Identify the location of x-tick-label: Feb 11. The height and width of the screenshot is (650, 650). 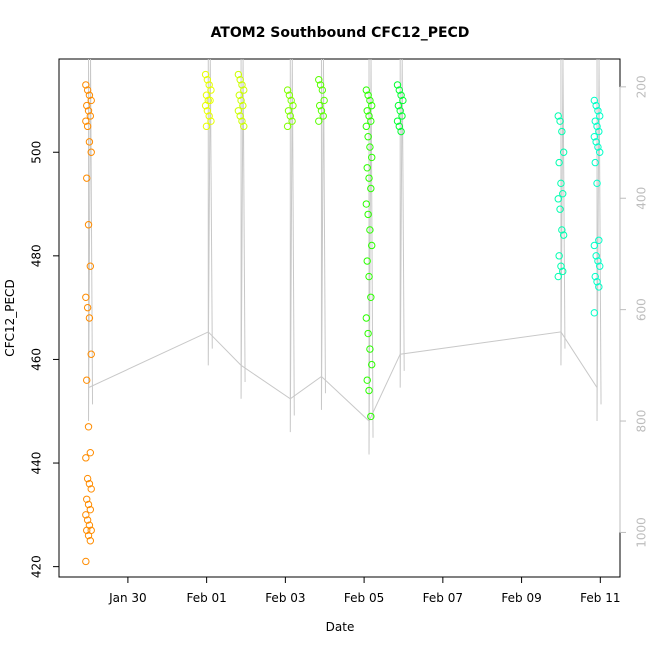
(600, 598).